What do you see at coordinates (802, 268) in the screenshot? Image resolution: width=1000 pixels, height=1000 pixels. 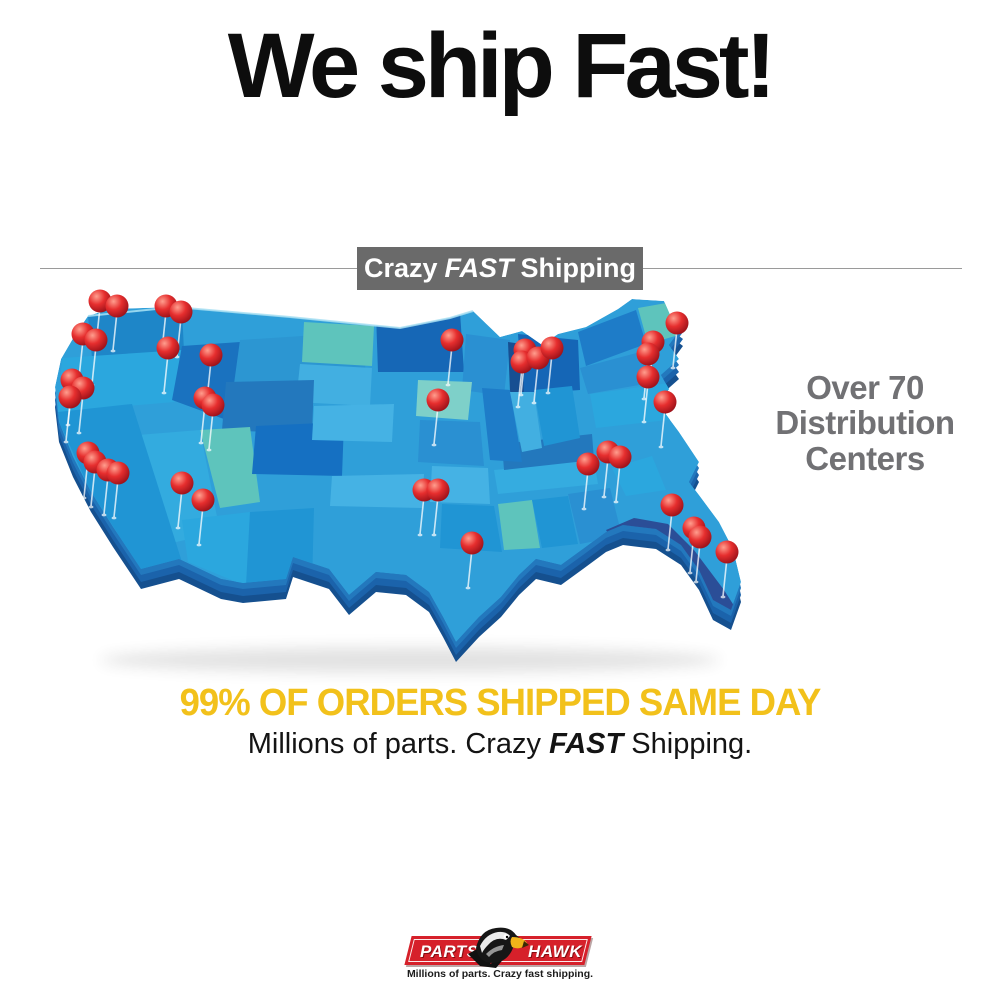 I see `divider-line-right` at bounding box center [802, 268].